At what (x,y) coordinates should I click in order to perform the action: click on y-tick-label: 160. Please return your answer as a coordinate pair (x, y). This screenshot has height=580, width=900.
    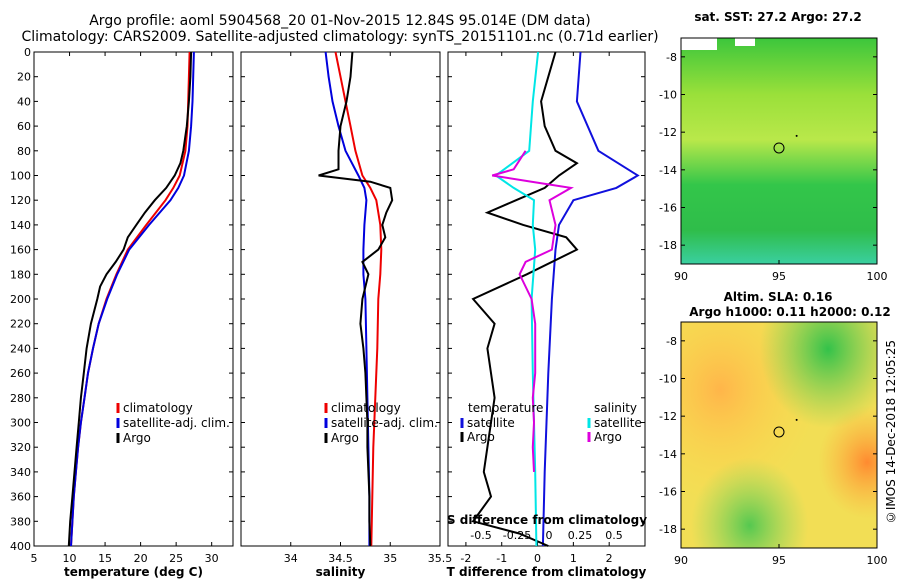
    Looking at the image, I should click on (20, 250).